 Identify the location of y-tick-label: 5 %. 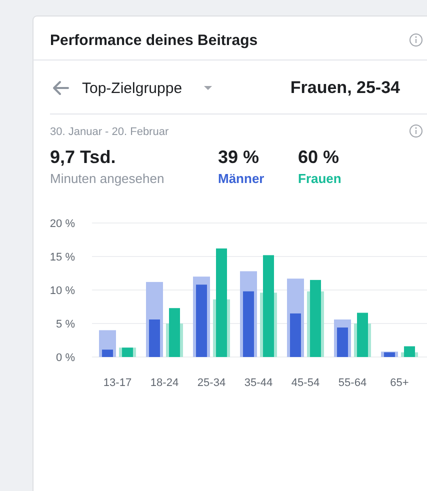
(66, 324).